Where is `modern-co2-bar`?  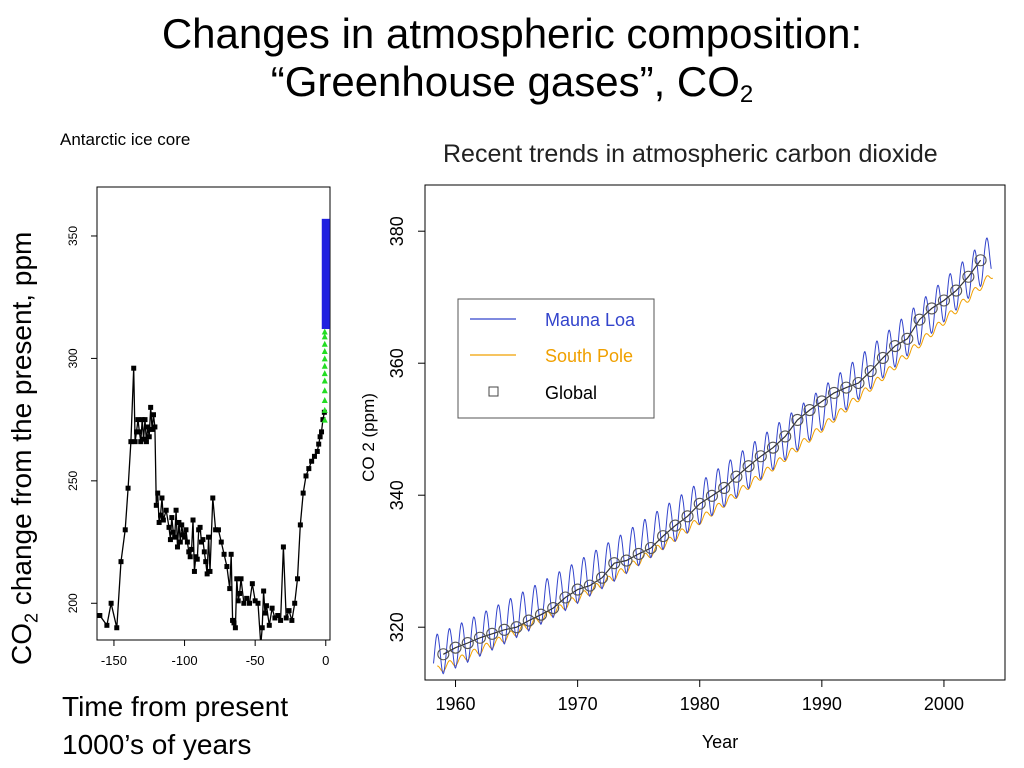 modern-co2-bar is located at coordinates (325, 274).